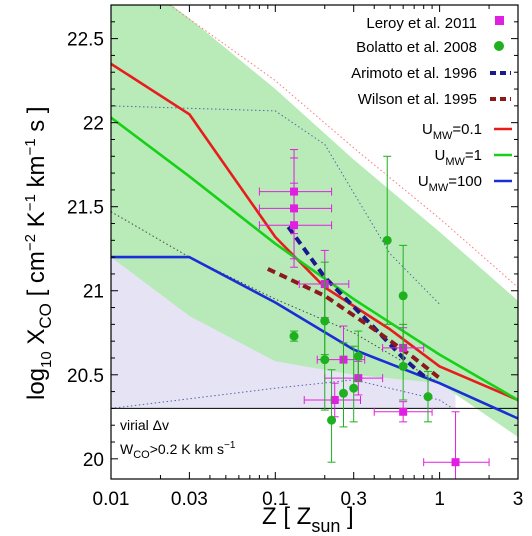 The image size is (532, 536). What do you see at coordinates (85, 376) in the screenshot?
I see `y-tick-label: 20.5` at bounding box center [85, 376].